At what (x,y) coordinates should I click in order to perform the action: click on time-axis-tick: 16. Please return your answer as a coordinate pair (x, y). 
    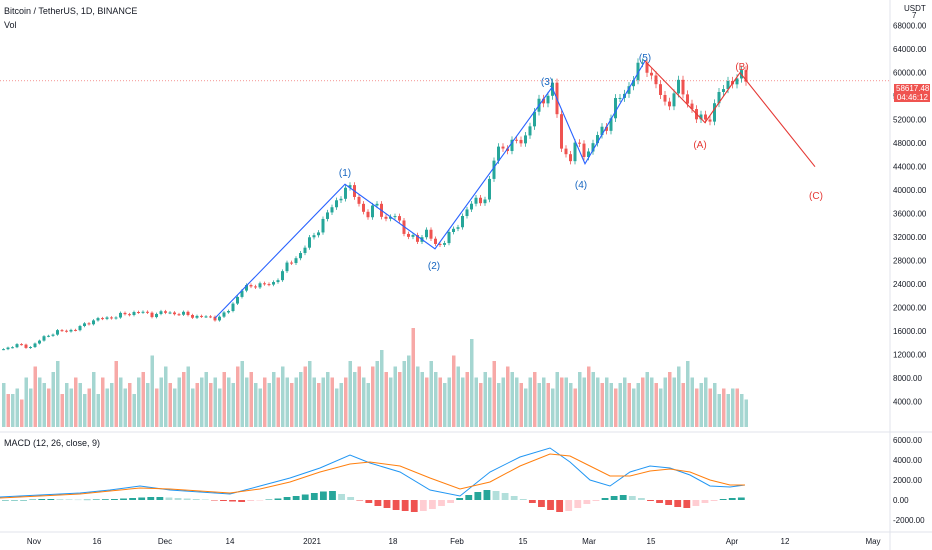
    Looking at the image, I should click on (97, 541).